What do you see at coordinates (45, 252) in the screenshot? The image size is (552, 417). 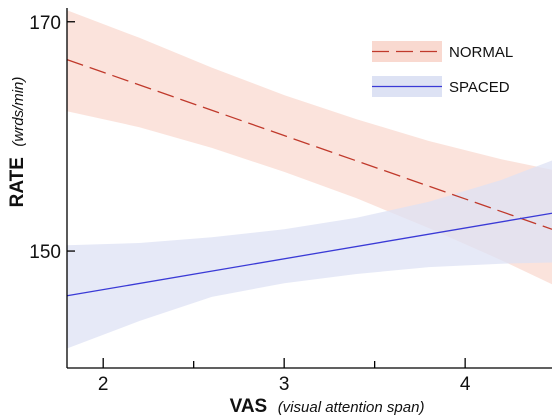 I see `y-tick-label-150: 150` at bounding box center [45, 252].